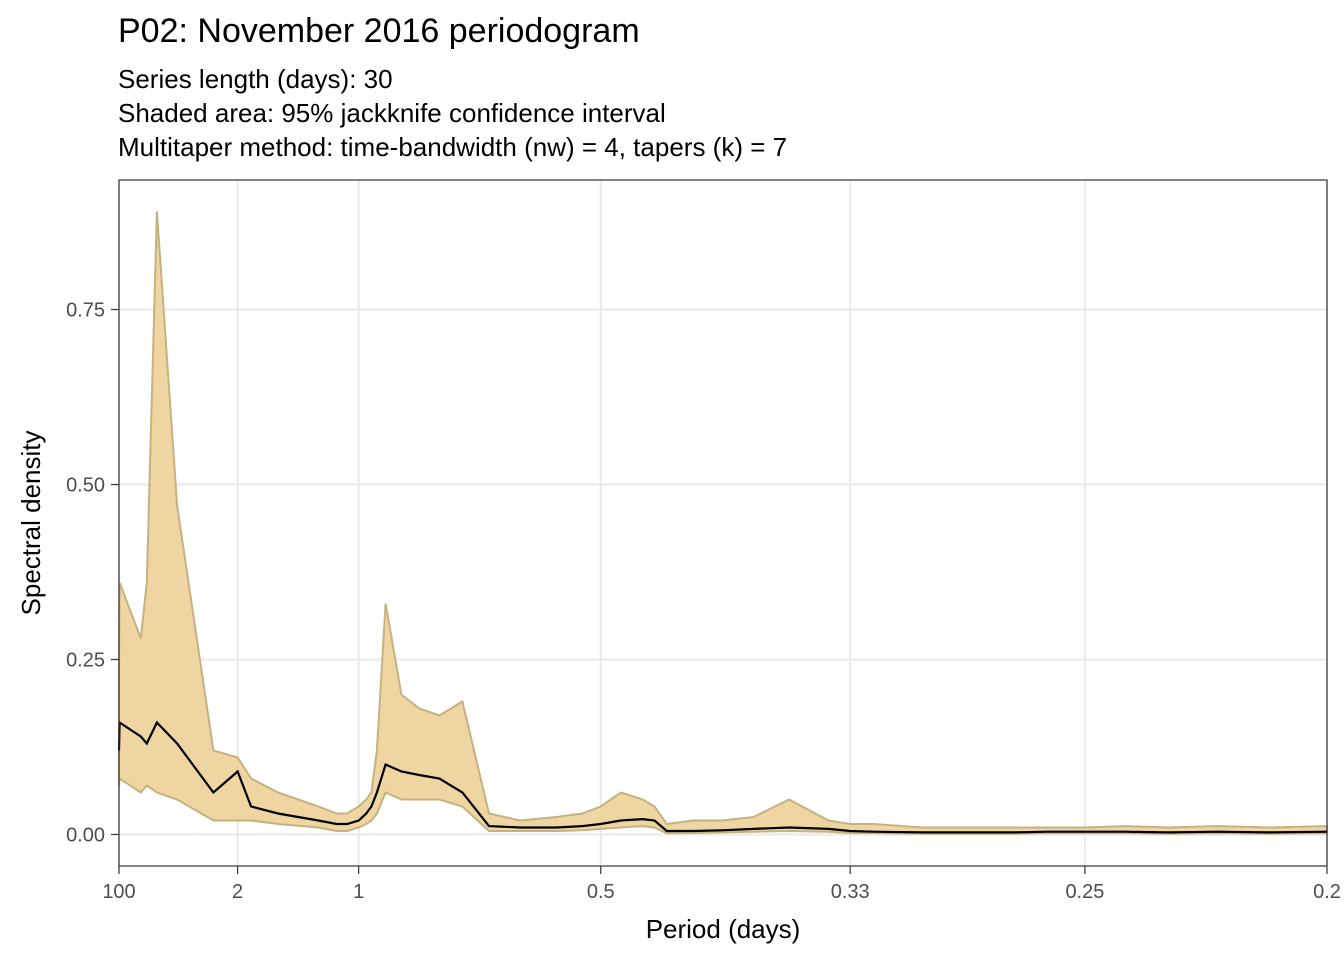 The height and width of the screenshot is (960, 1344). Describe the element at coordinates (601, 892) in the screenshot. I see `x-tick-label: 0.5` at that location.